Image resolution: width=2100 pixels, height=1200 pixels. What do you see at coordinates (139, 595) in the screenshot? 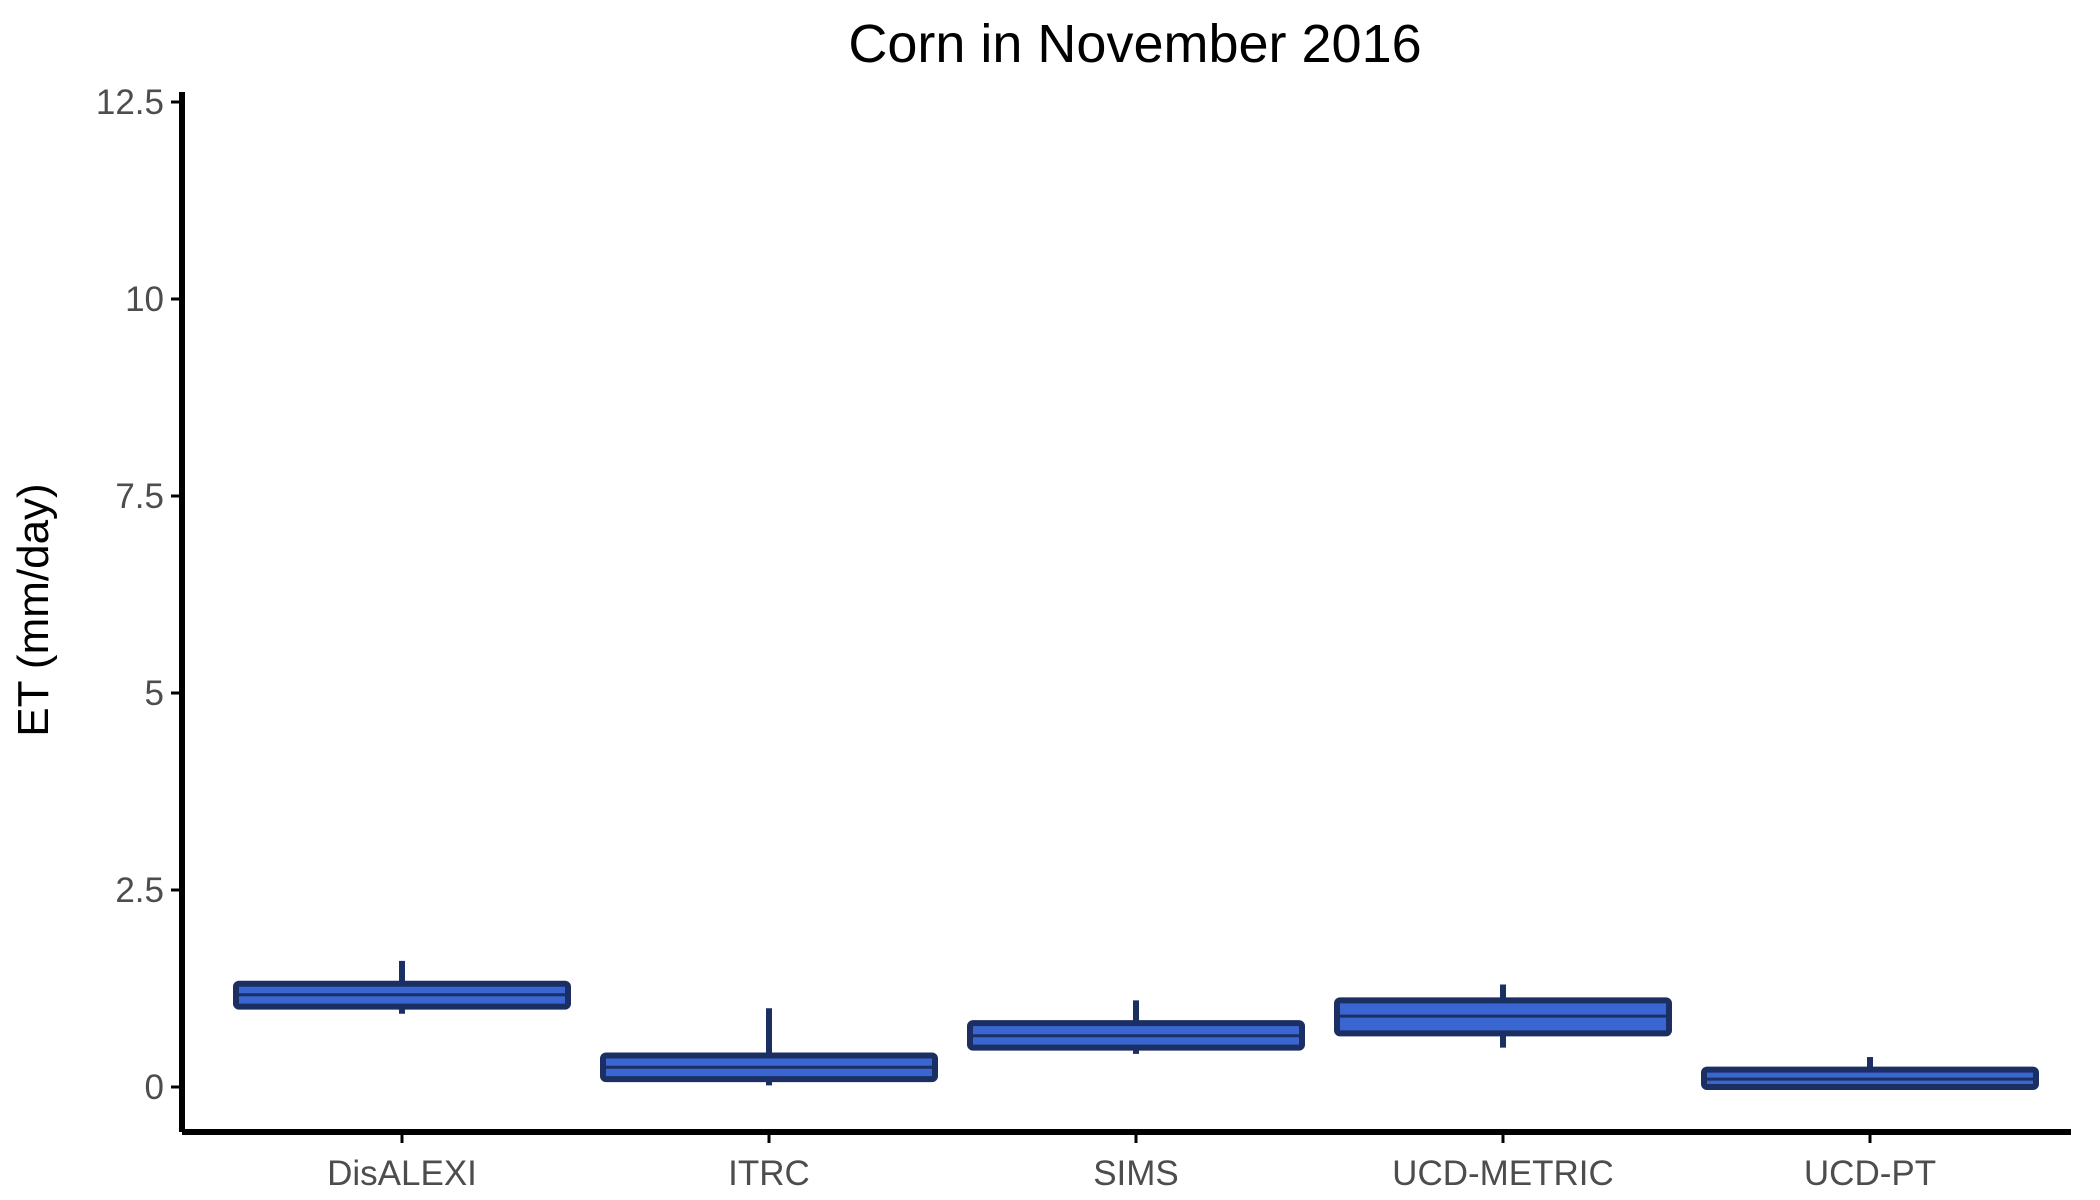
I see `y-ticks: 0 2.5 5 7.5 10 12.5` at bounding box center [139, 595].